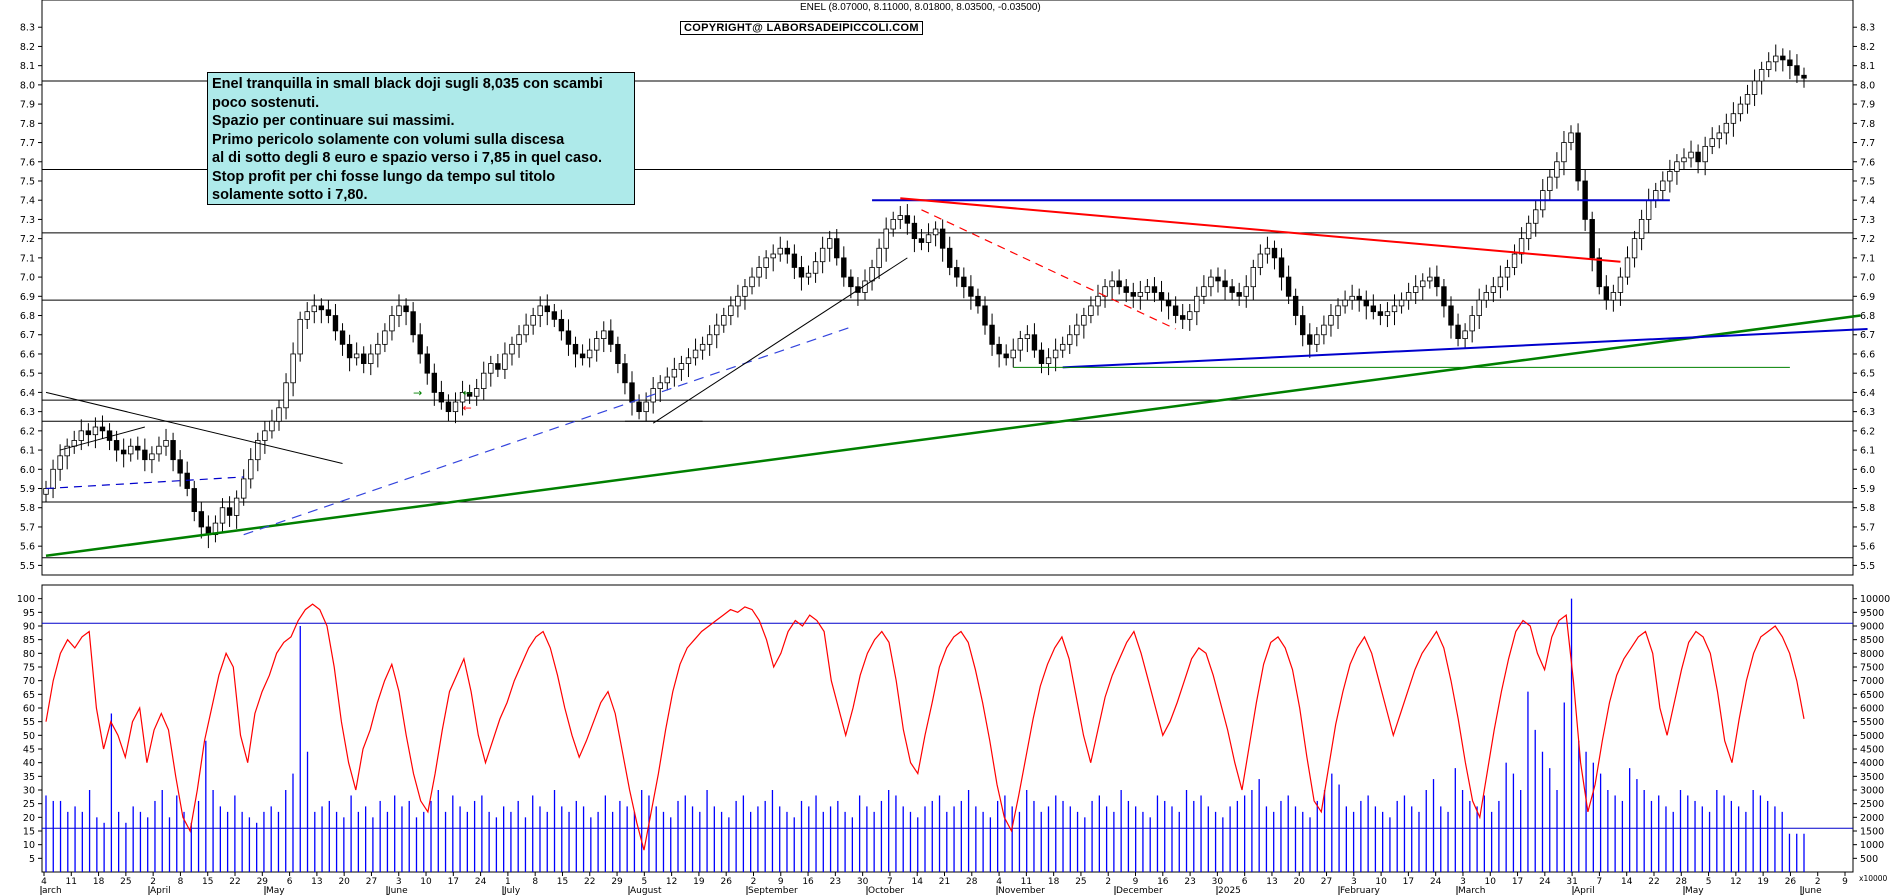  I want to click on x-tick-label: 30, so click(863, 882).